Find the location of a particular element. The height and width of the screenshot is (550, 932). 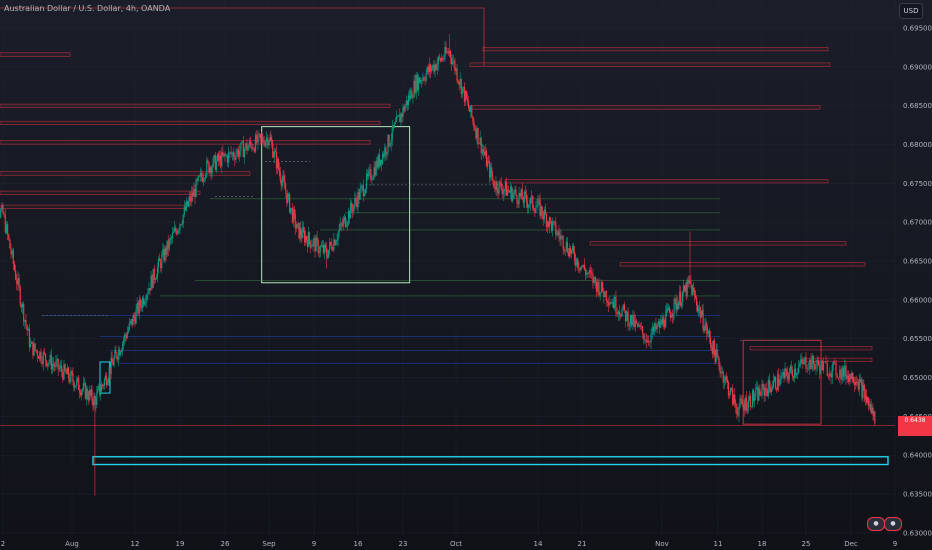

x-tick-label: Aug is located at coordinates (72, 544).